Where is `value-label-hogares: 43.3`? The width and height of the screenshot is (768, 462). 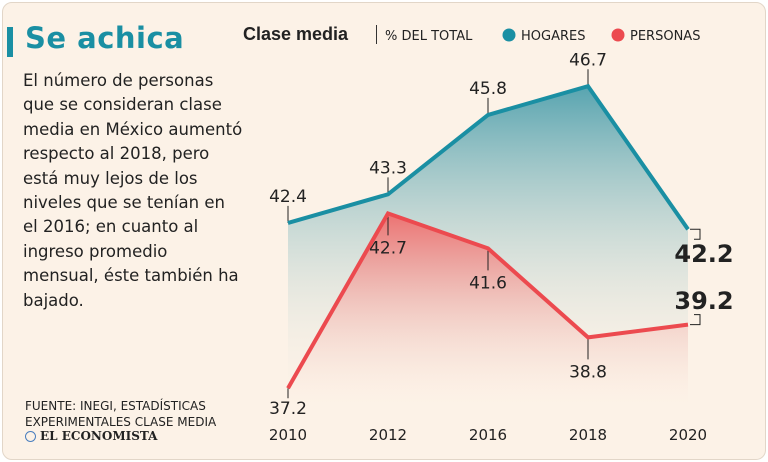 value-label-hogares: 43.3 is located at coordinates (388, 168).